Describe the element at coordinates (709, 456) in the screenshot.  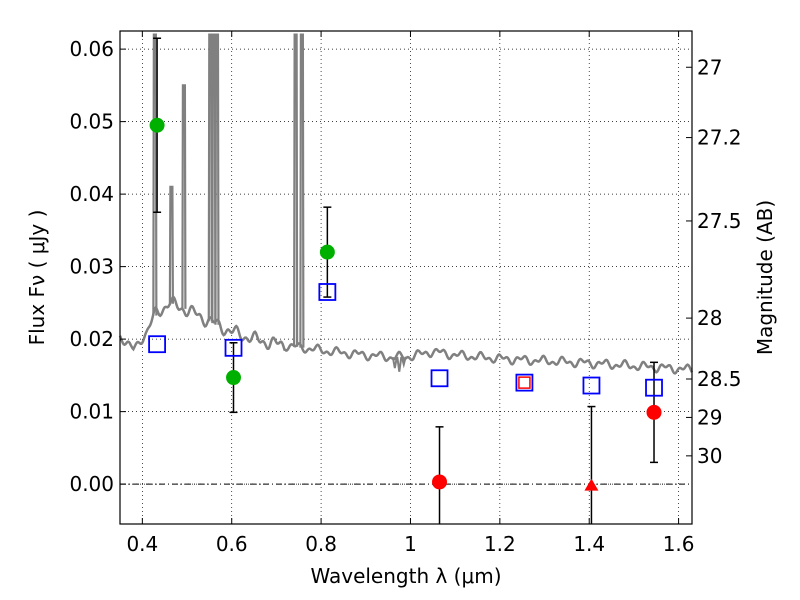
I see `right-tick-label: 30` at that location.